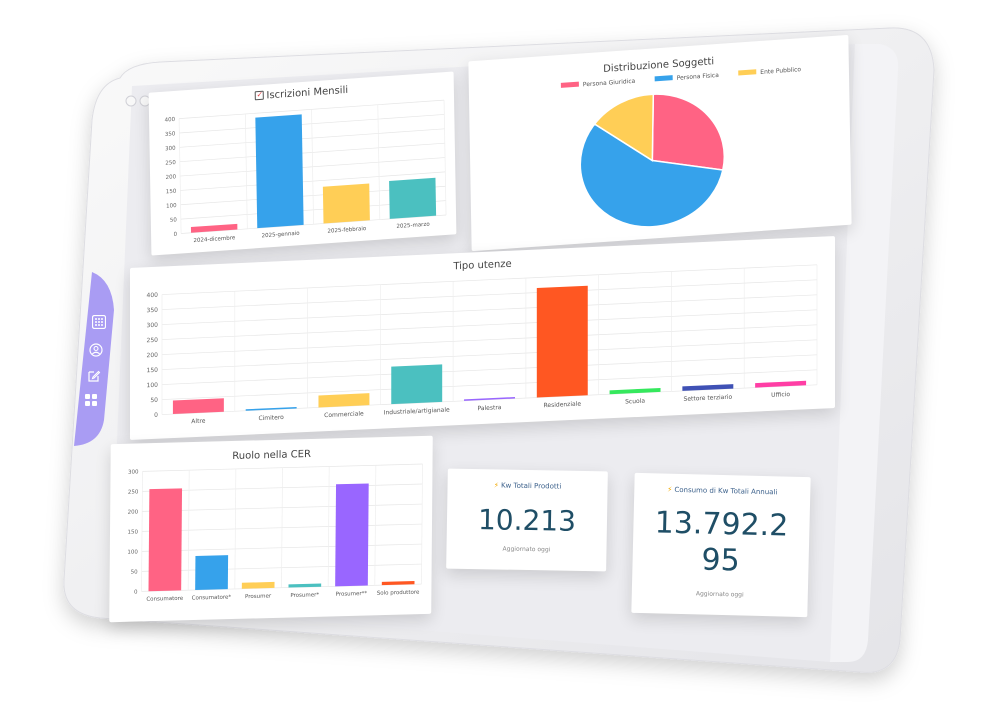  What do you see at coordinates (563, 405) in the screenshot?
I see `x-tick-label: Residenziale` at bounding box center [563, 405].